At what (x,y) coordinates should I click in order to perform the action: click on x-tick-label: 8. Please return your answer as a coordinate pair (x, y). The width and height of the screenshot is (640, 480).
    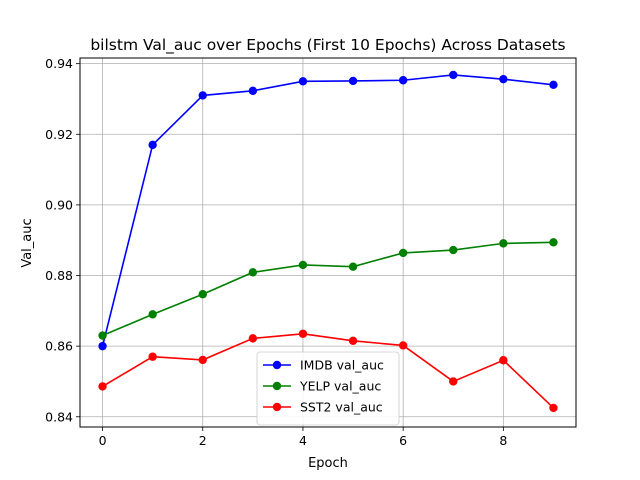
    Looking at the image, I should click on (503, 440).